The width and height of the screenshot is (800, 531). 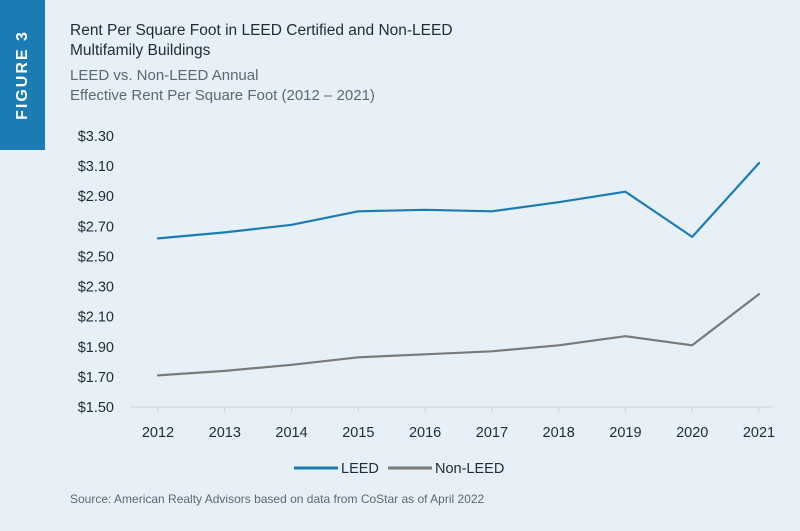 I want to click on y-tick-label: $2.70, so click(x=96, y=227).